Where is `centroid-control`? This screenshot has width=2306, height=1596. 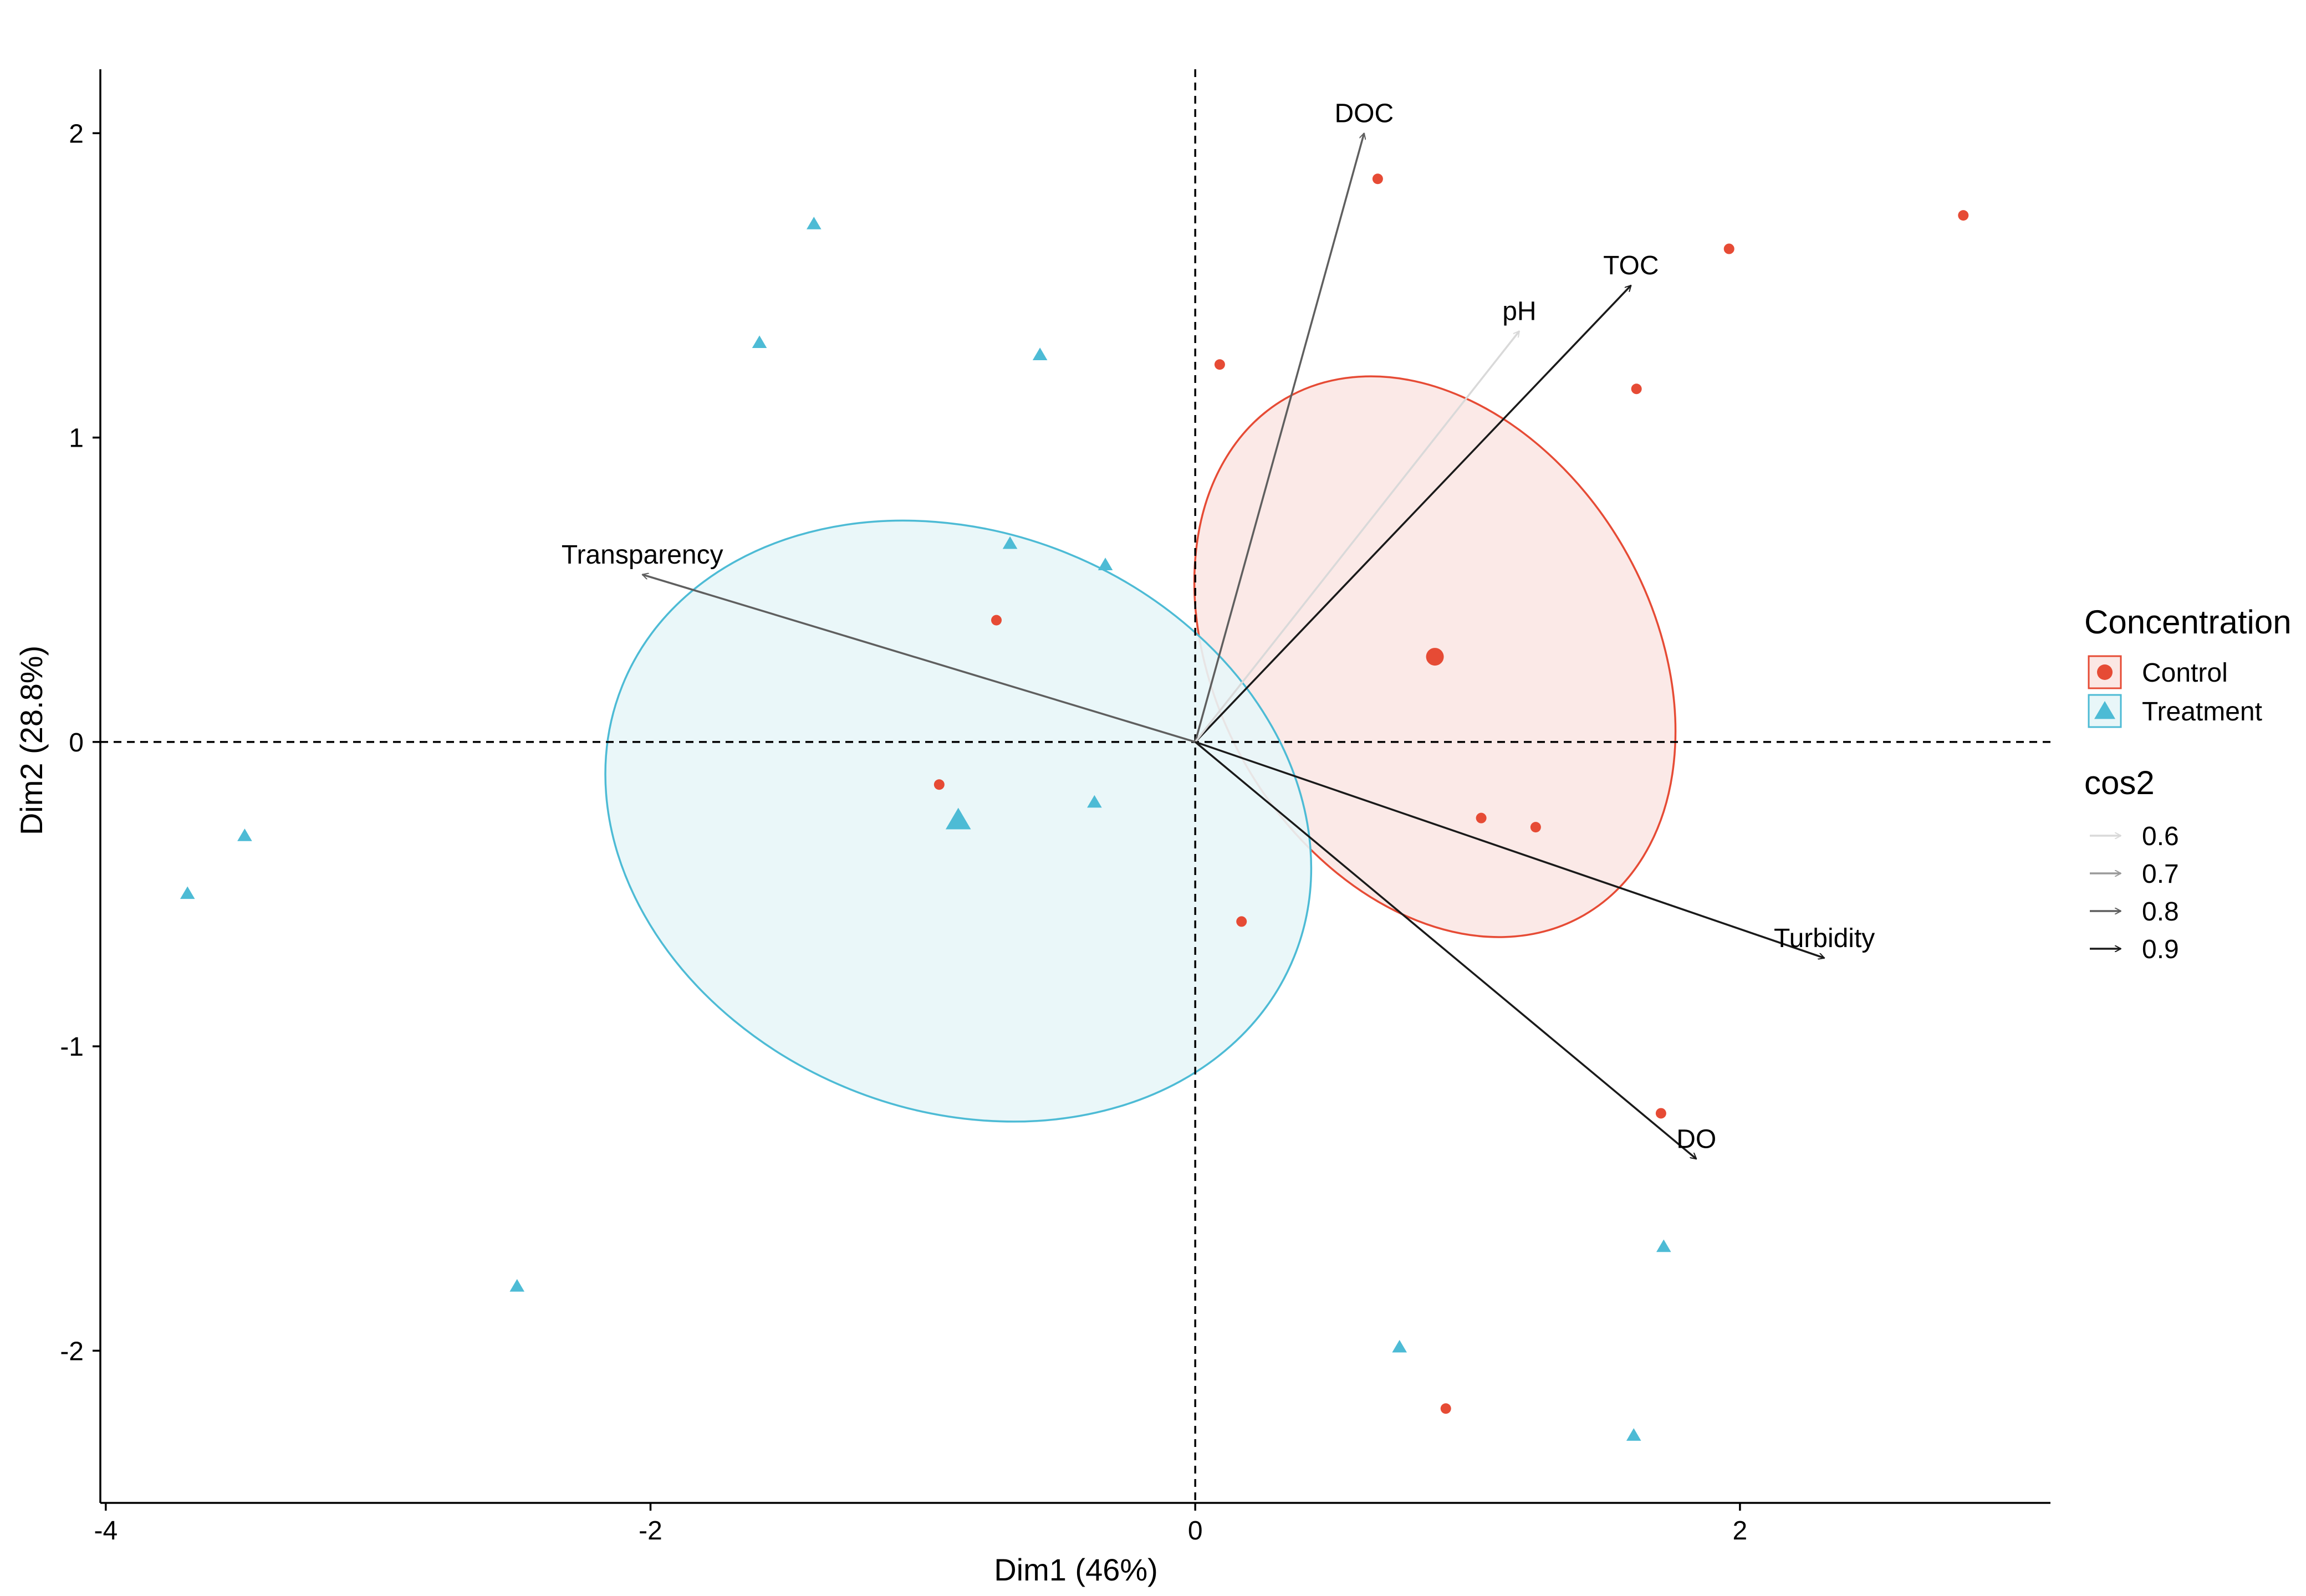 centroid-control is located at coordinates (1435, 657).